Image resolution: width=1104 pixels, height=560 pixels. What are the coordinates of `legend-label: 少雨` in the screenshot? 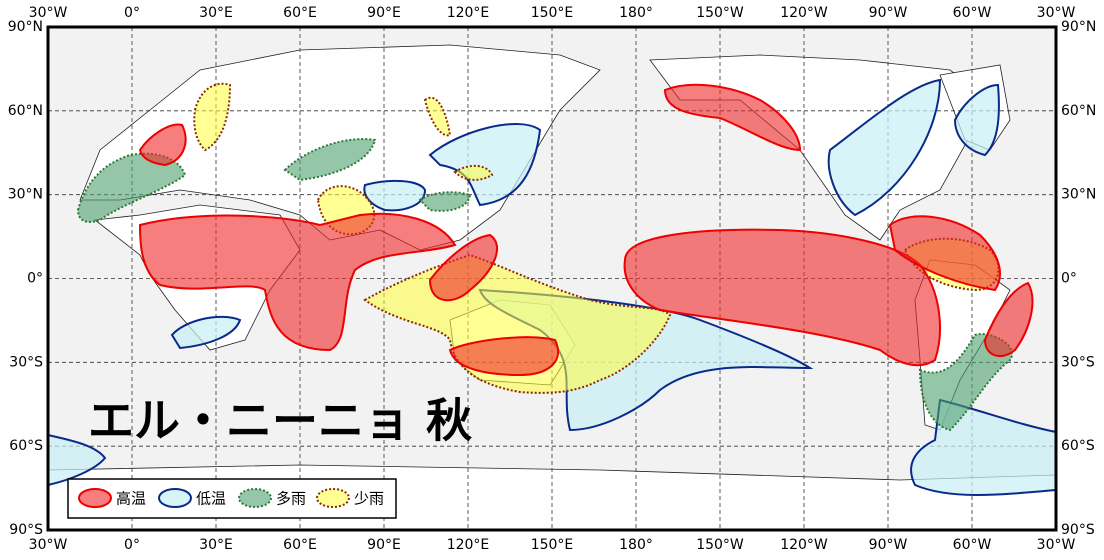 It's located at (369, 499).